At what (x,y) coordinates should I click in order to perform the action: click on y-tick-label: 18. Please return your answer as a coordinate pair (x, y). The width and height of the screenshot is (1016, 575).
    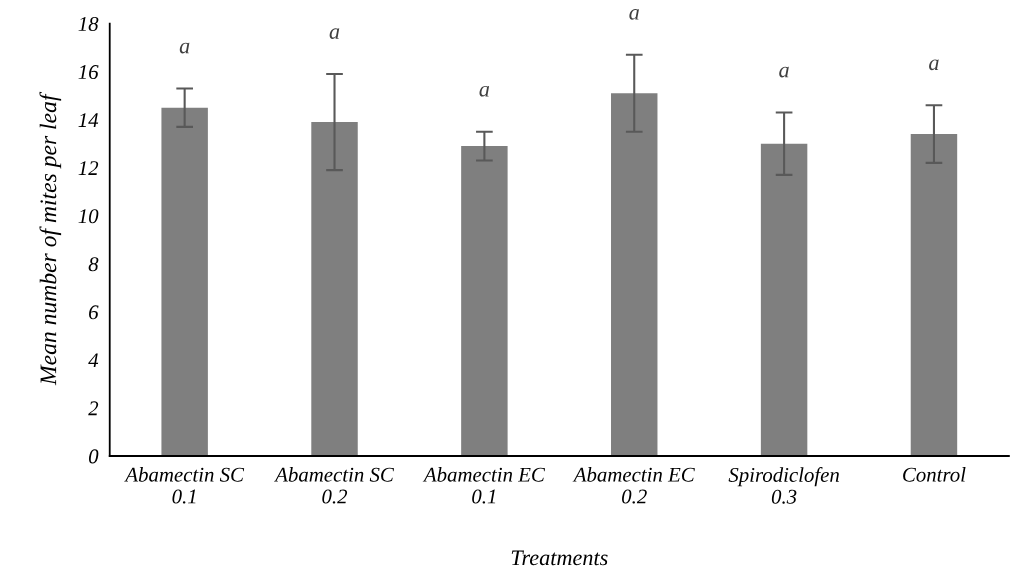
    Looking at the image, I should click on (88, 24).